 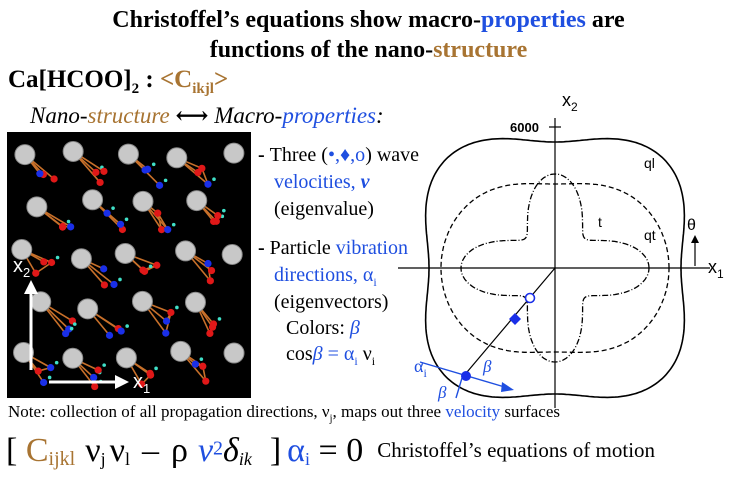 What do you see at coordinates (31, 287) in the screenshot?
I see `x2-arrowhead-icon` at bounding box center [31, 287].